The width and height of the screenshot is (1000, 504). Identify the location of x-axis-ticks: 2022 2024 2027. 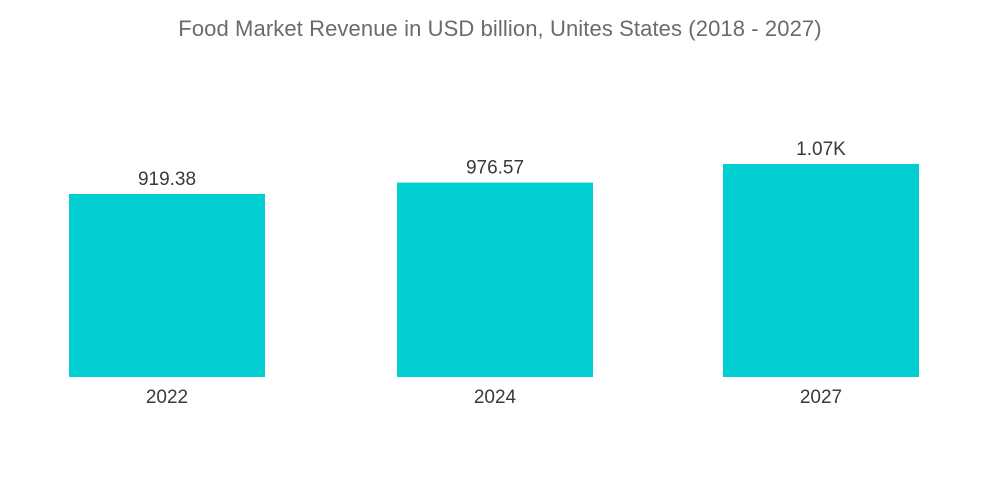
(494, 397).